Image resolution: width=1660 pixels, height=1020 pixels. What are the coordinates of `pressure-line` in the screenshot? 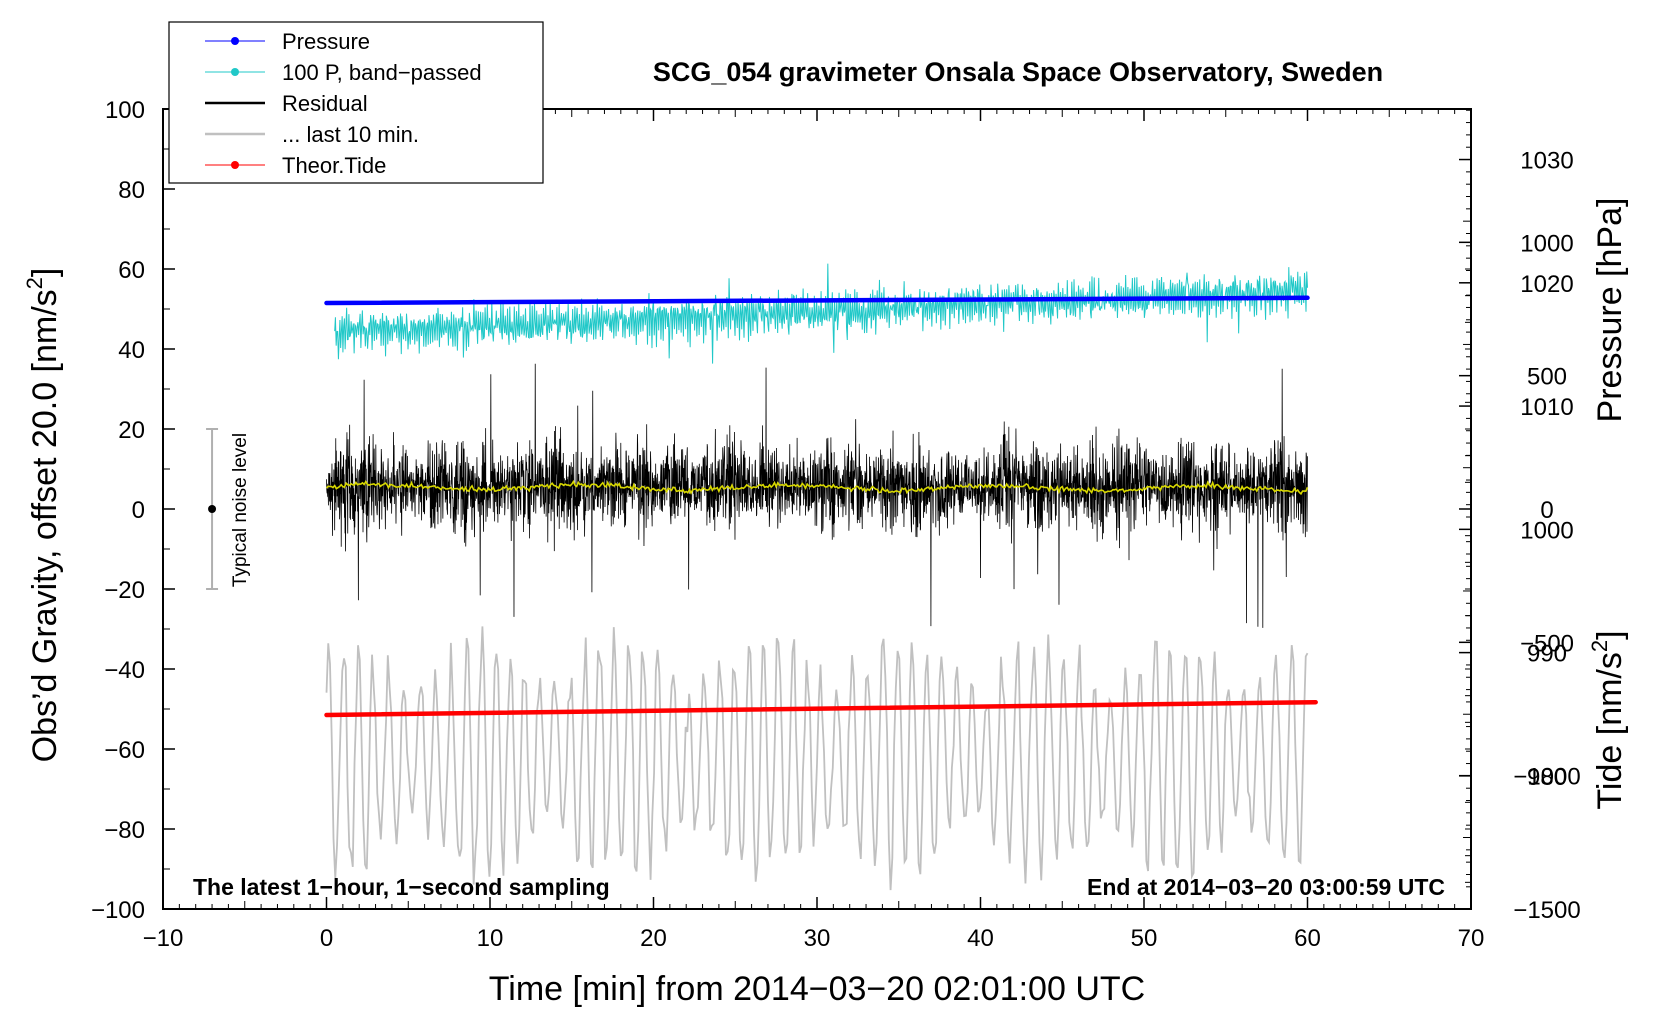 It's located at (817, 300).